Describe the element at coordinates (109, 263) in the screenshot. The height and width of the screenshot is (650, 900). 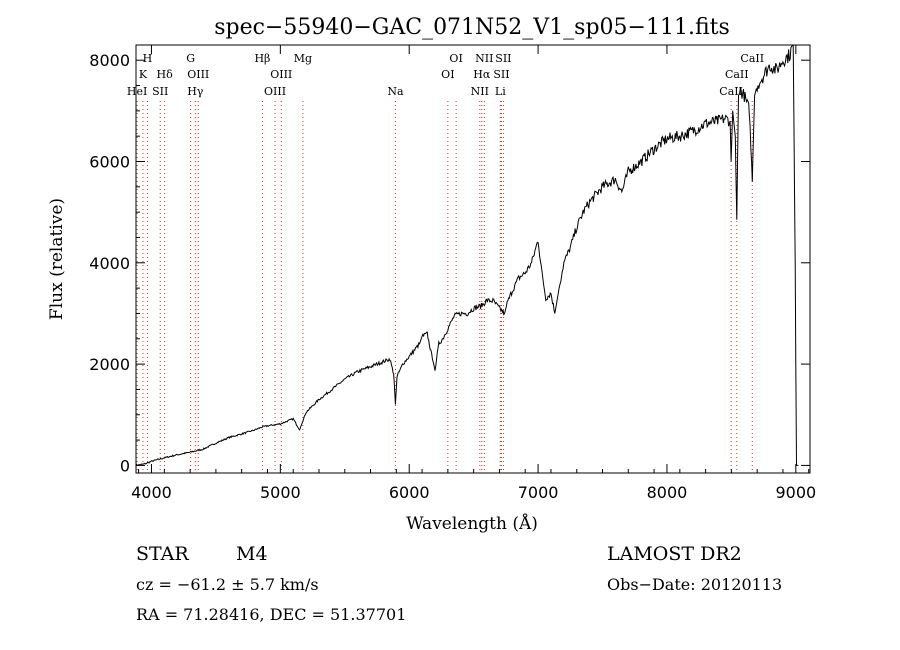
I see `y-tick-label: 4000` at that location.